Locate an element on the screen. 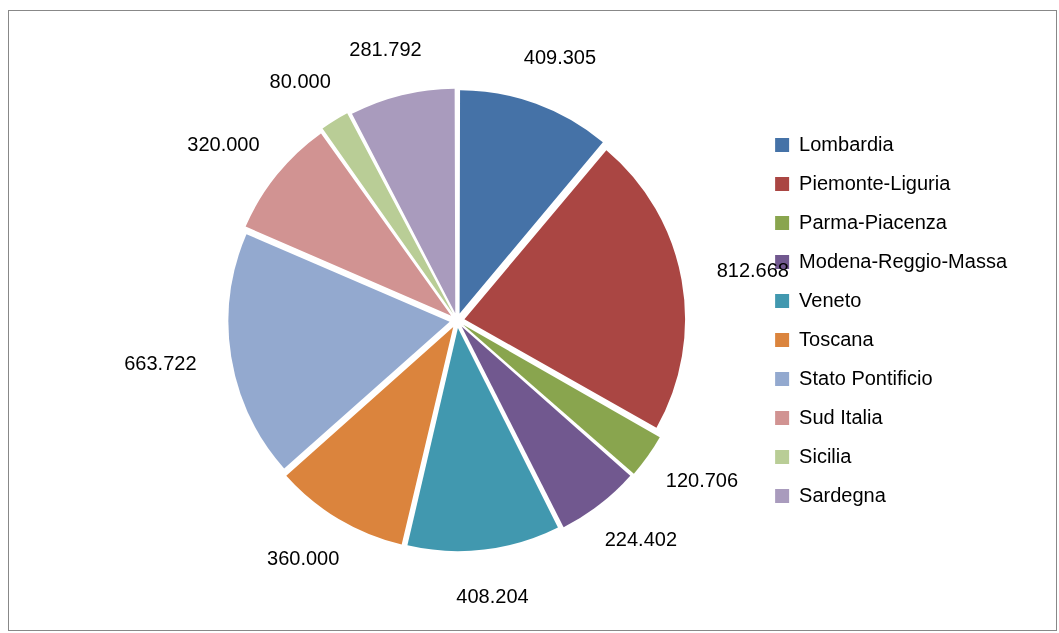 The height and width of the screenshot is (633, 1059). data-label: 120.706 is located at coordinates (702, 480).